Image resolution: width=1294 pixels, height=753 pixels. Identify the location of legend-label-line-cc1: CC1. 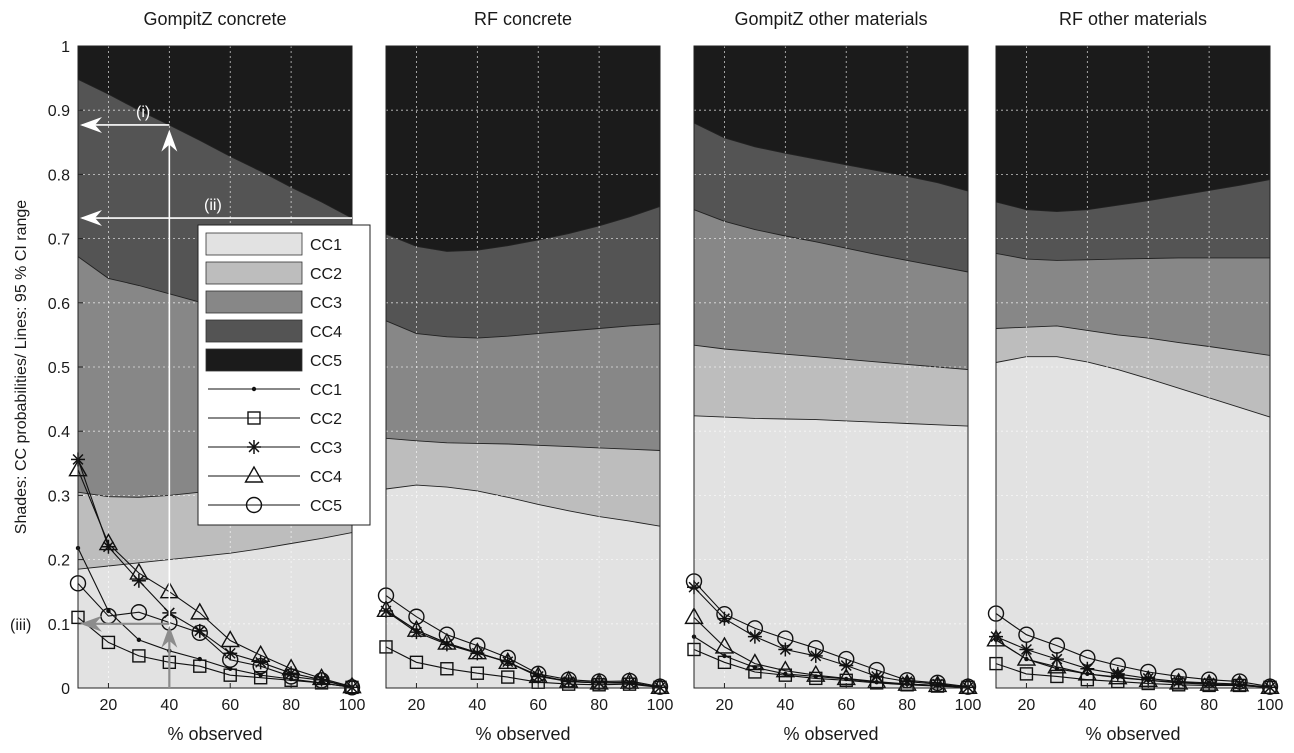
(326, 390).